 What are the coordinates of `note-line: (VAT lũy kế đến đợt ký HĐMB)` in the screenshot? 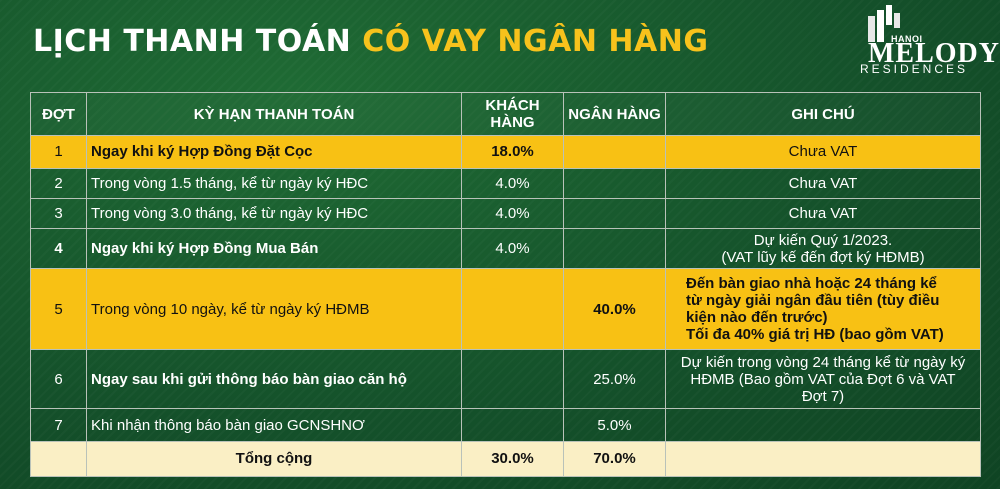 It's located at (823, 257).